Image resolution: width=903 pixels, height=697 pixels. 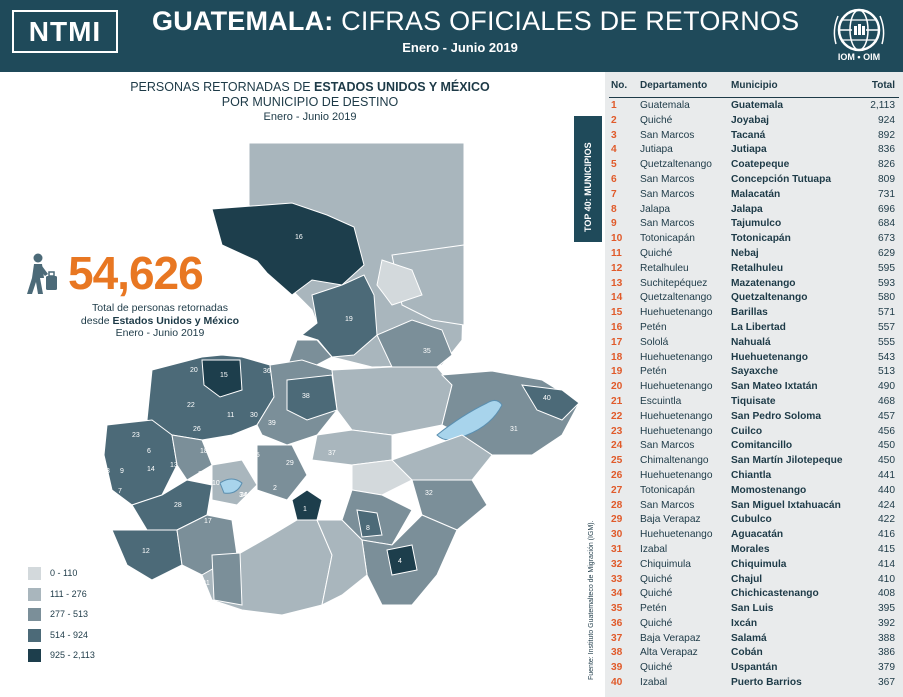 What do you see at coordinates (745, 253) in the screenshot?
I see `row-municipio: Nebaj` at bounding box center [745, 253].